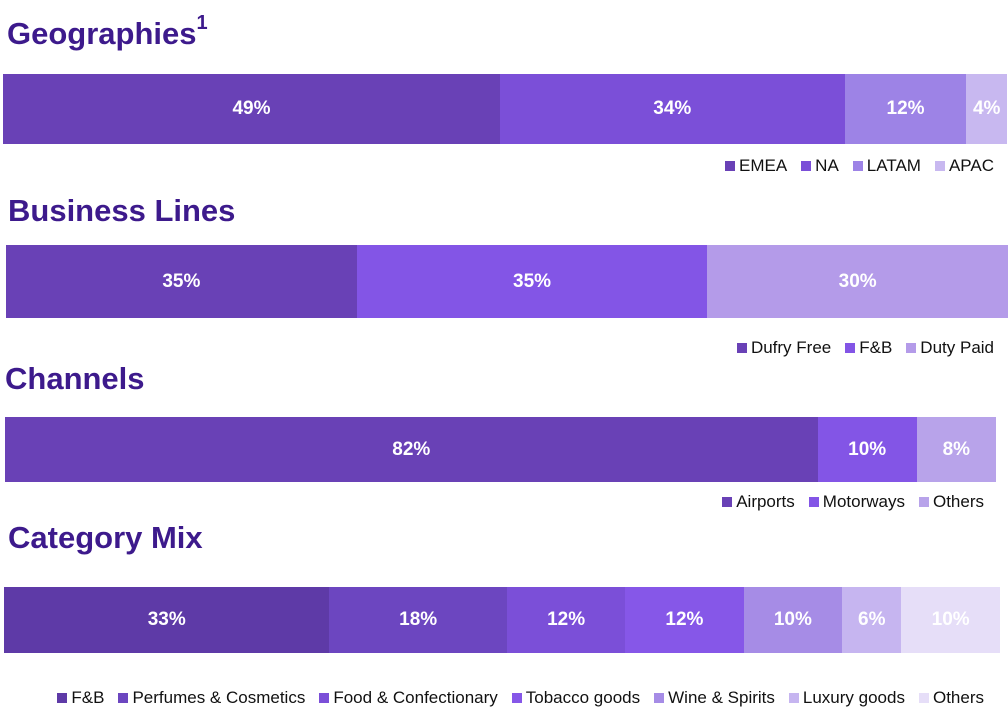  I want to click on bar-segment: 49%, so click(251, 109).